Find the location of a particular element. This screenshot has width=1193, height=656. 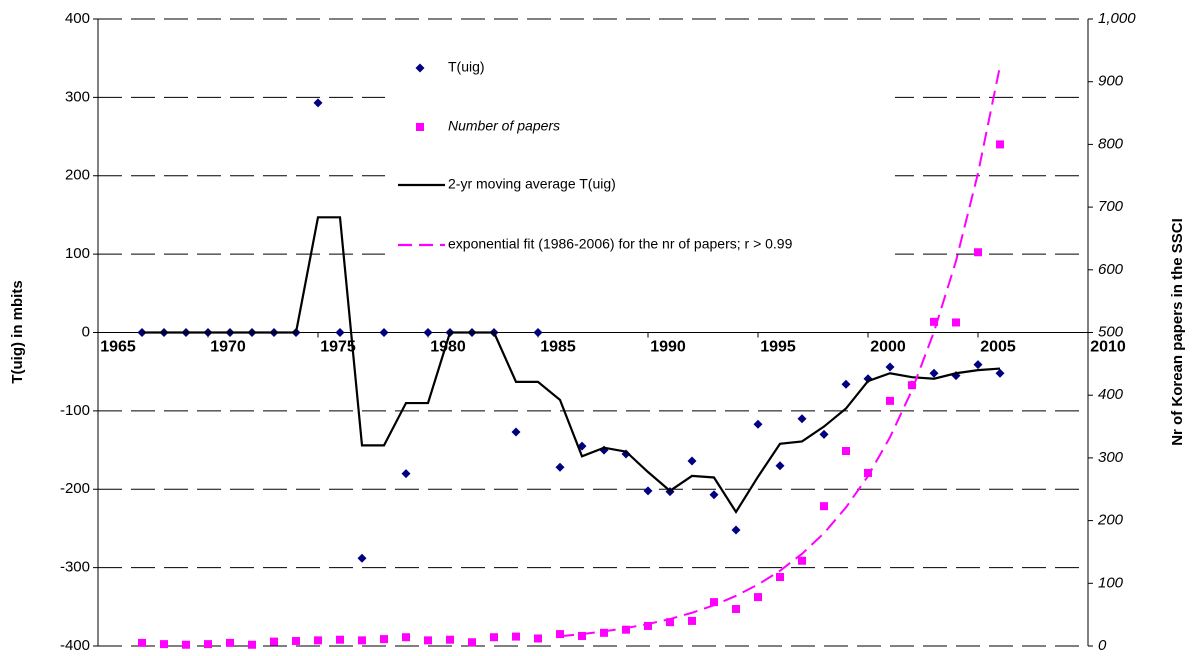

y-tick-label: 200 is located at coordinates (77, 175).